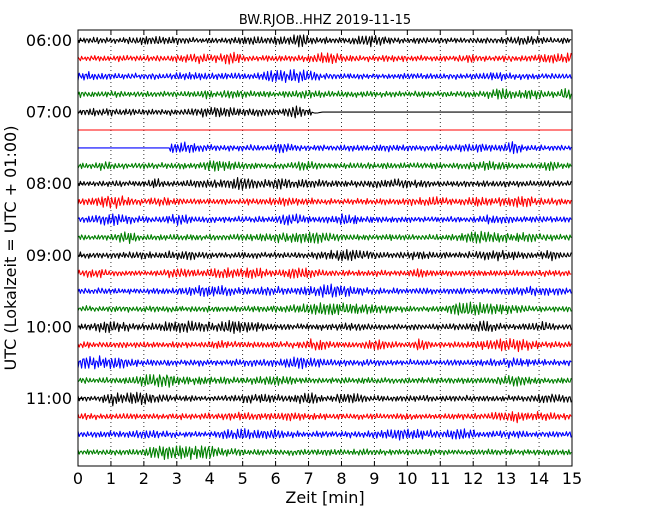 The width and height of the screenshot is (650, 520). What do you see at coordinates (10, 248) in the screenshot?
I see `y-axis-label: UTC (Lokalzeit = UTC + 01:00)` at bounding box center [10, 248].